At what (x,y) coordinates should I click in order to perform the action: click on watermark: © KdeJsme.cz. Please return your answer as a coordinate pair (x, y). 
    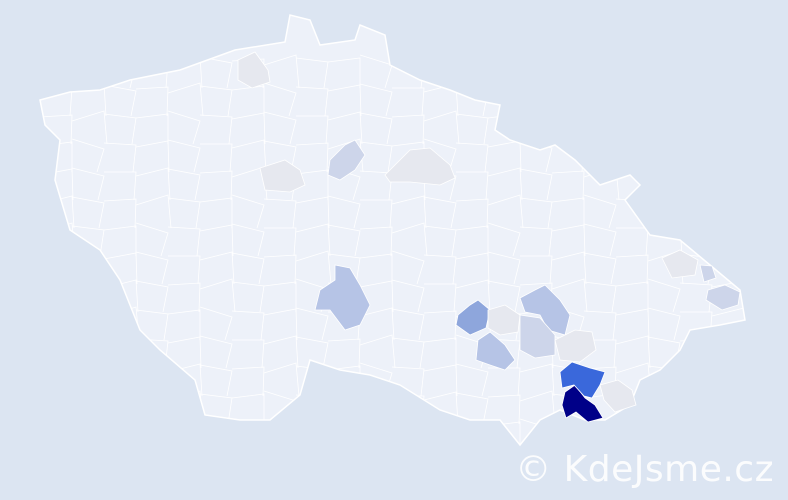
    Looking at the image, I should click on (644, 469).